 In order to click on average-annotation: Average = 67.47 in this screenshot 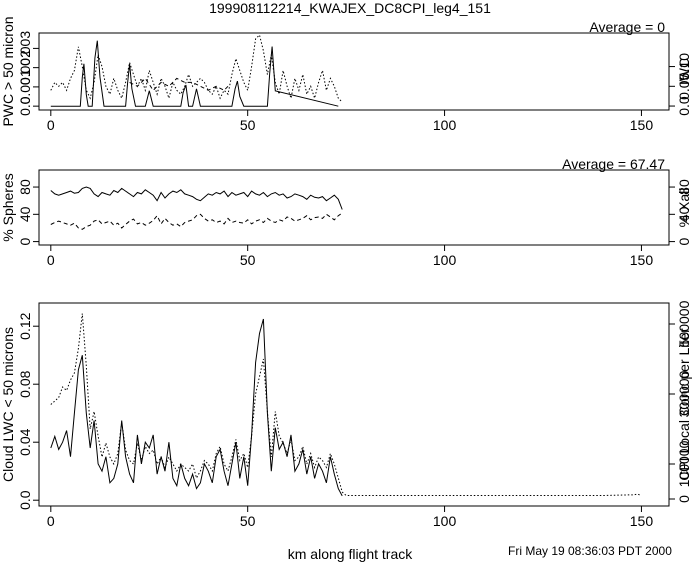, I will do `click(613, 164)`.